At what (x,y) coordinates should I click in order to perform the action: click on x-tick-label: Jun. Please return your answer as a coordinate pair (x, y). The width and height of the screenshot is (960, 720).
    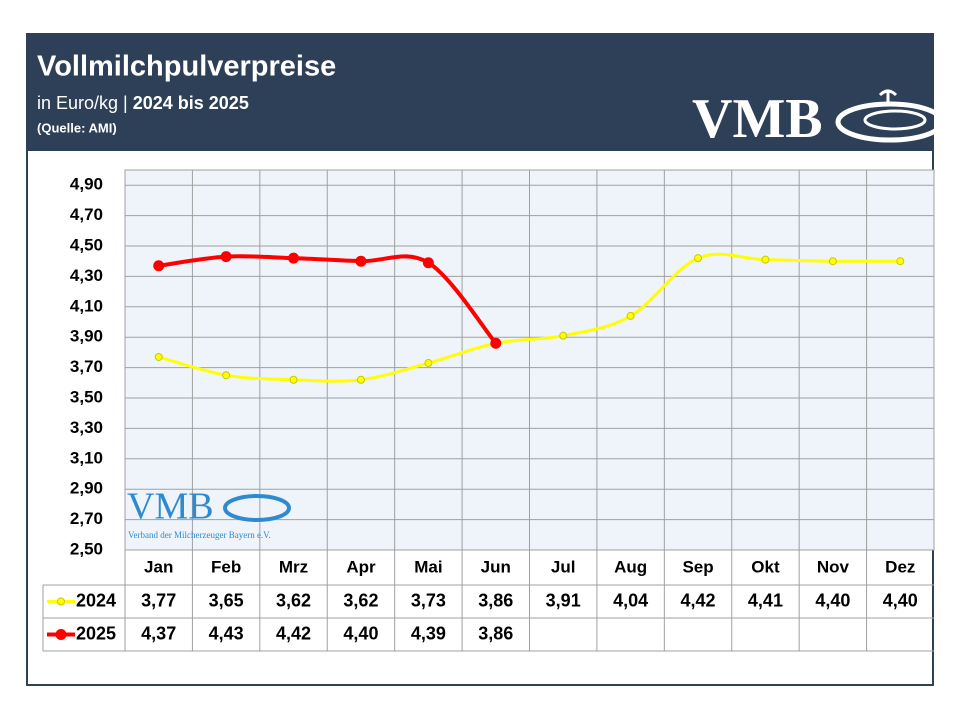
    Looking at the image, I should click on (496, 566).